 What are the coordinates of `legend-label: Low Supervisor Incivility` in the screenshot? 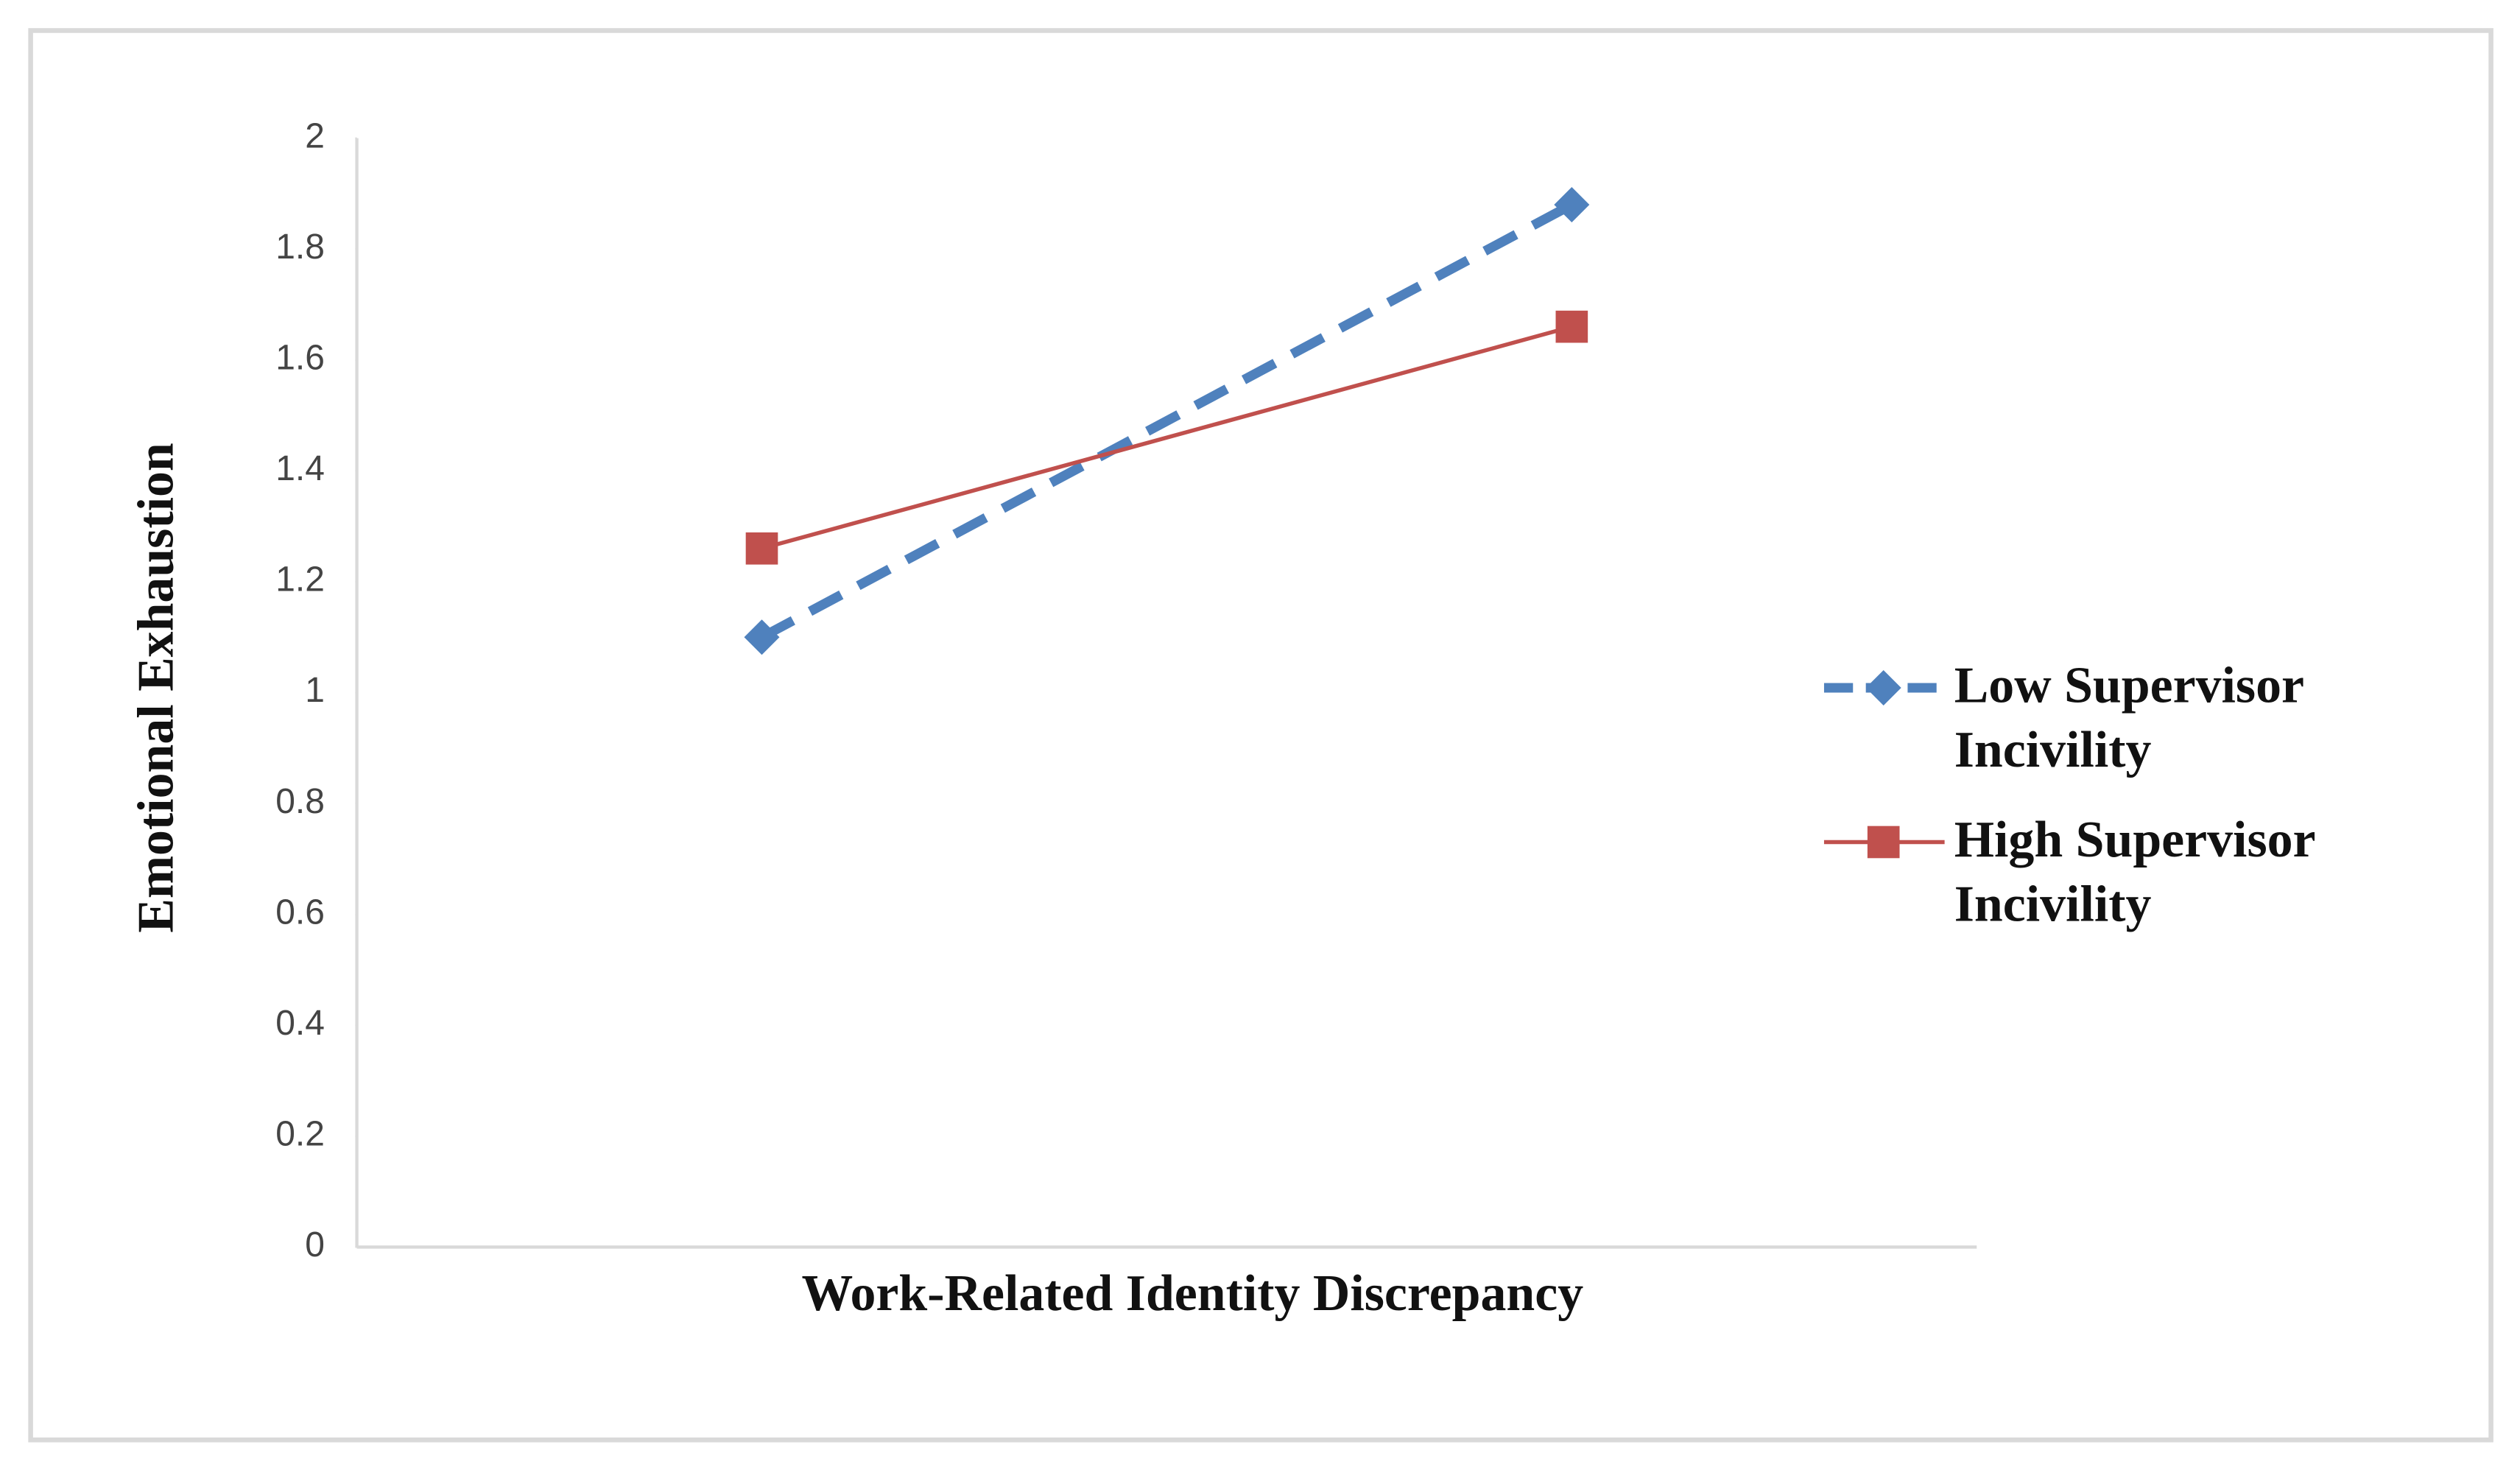 It's located at (2128, 716).